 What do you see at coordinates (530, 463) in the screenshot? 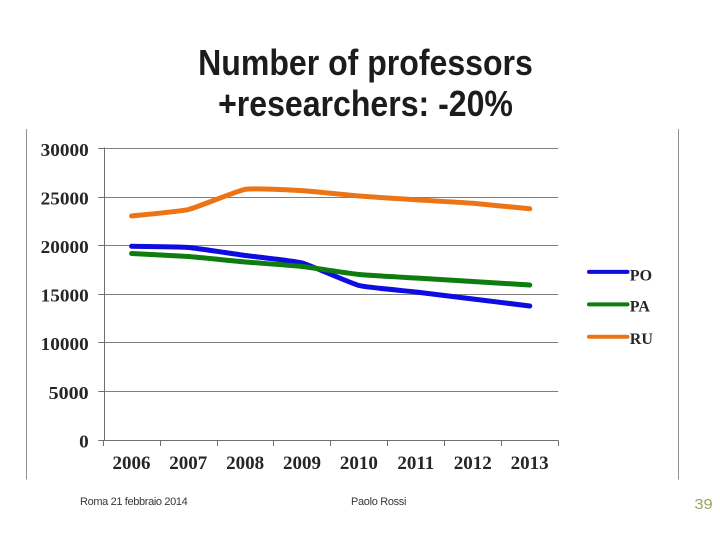
I see `svg-text: 2013` at bounding box center [530, 463].